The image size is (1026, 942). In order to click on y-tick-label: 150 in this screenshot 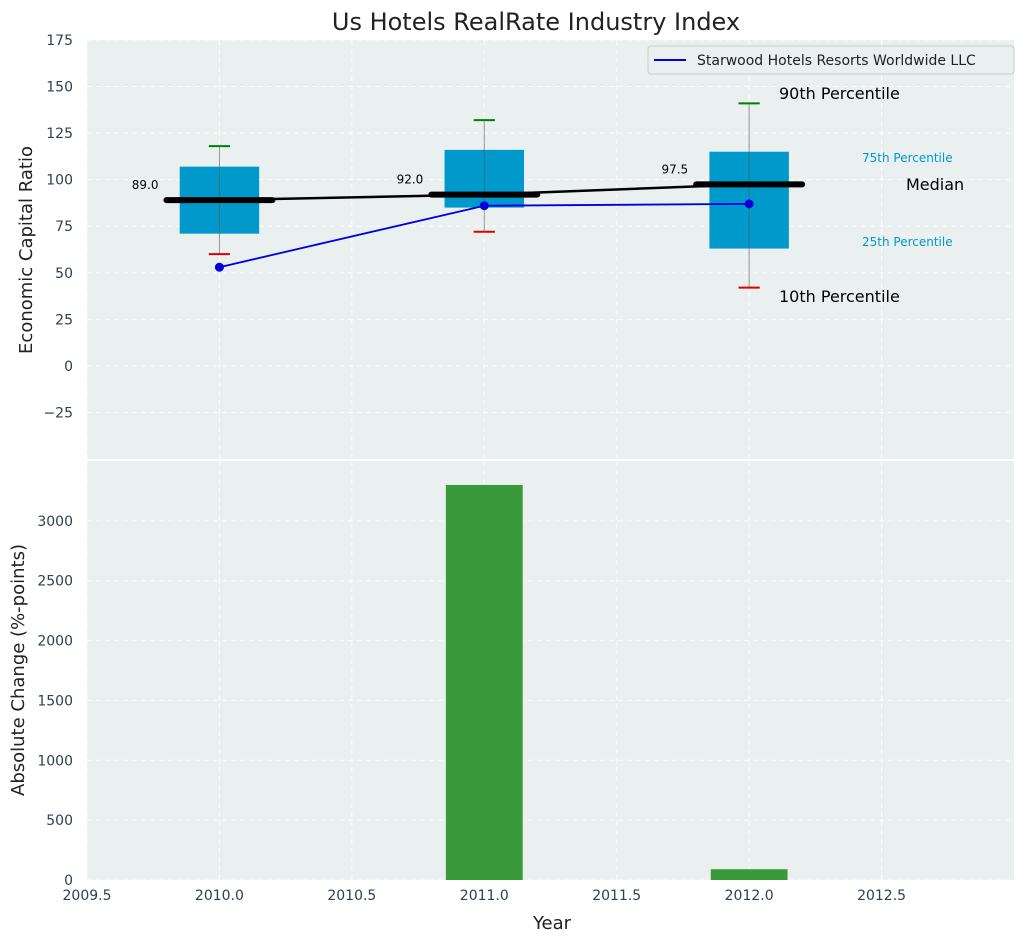, I will do `click(59, 88)`.